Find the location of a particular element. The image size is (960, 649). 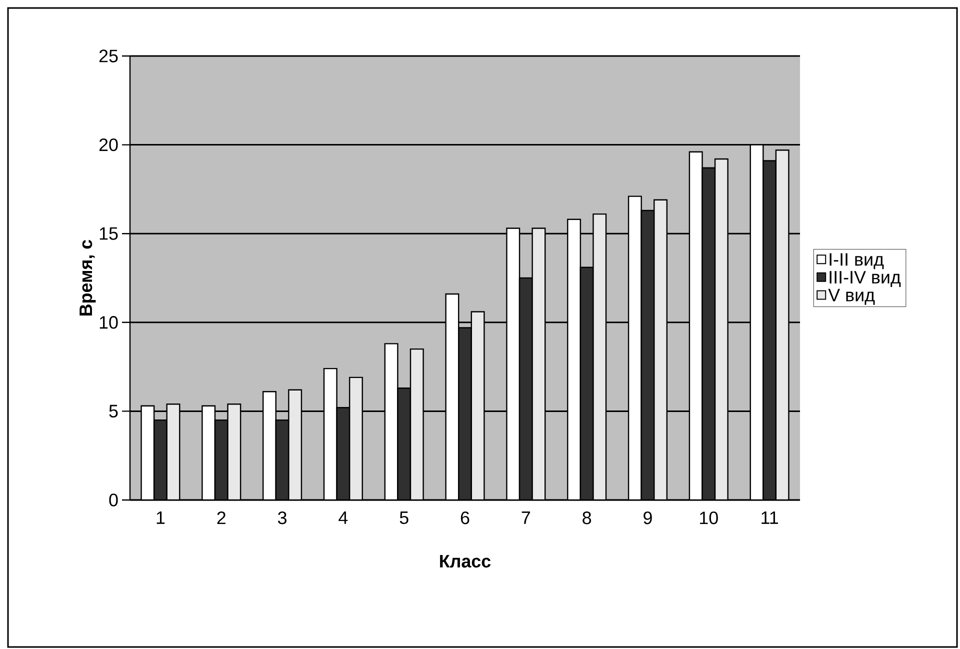

y-tick-label: 15 is located at coordinates (109, 233).